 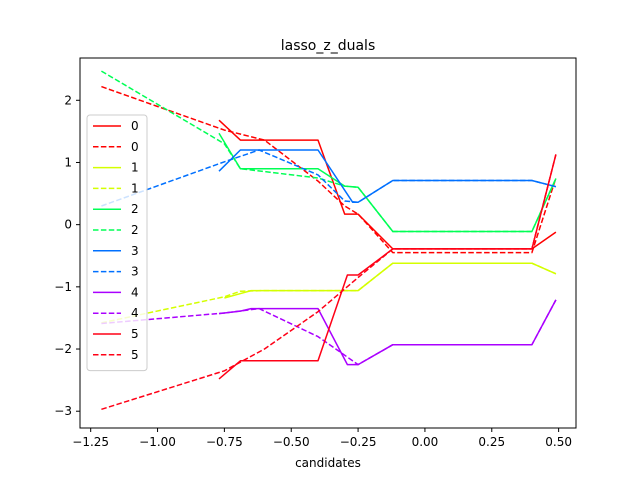 What do you see at coordinates (63, 349) in the screenshot?
I see `y-tick-label: −2` at bounding box center [63, 349].